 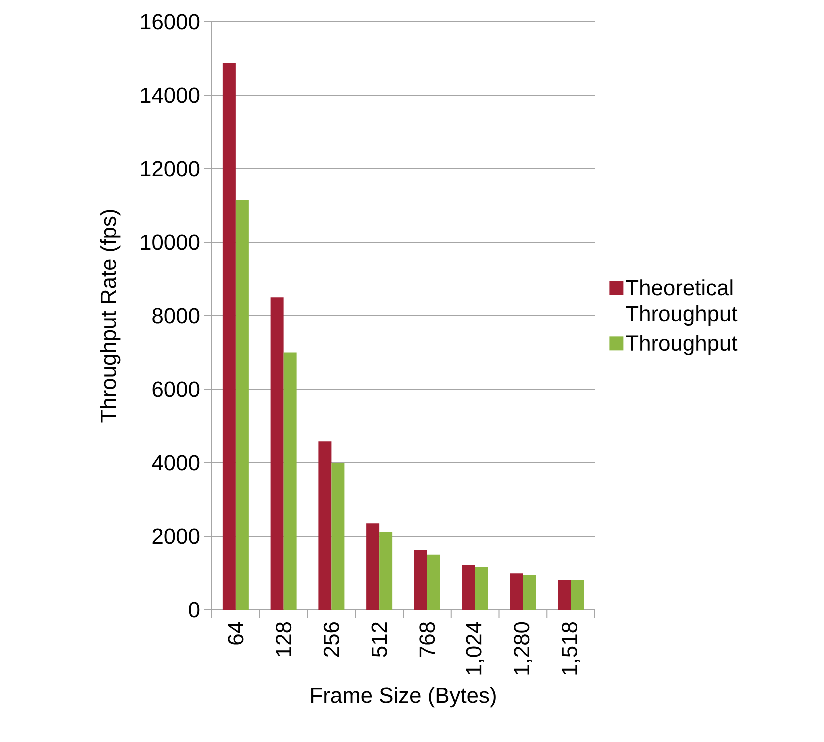 What do you see at coordinates (284, 639) in the screenshot?
I see `x-tick-label: 128` at bounding box center [284, 639].